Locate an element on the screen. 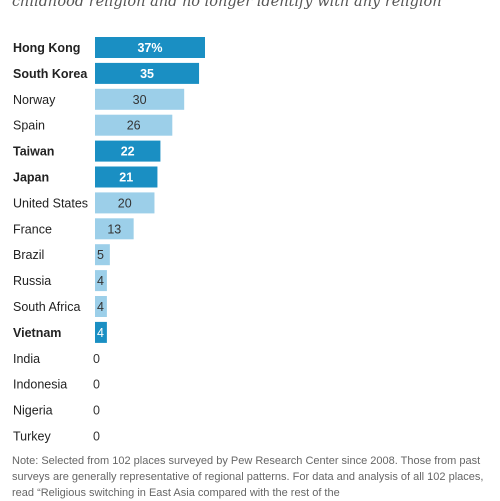 The width and height of the screenshot is (500, 501). value-label: 30 is located at coordinates (140, 100).